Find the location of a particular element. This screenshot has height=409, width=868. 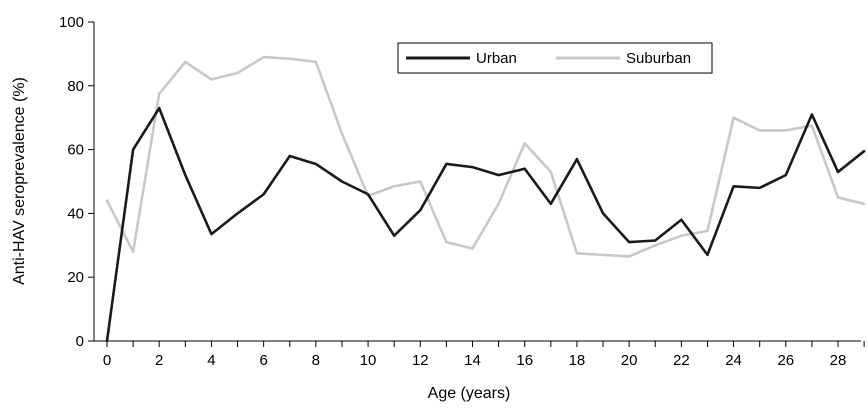

y-tick-label: 40 is located at coordinates (75, 213).